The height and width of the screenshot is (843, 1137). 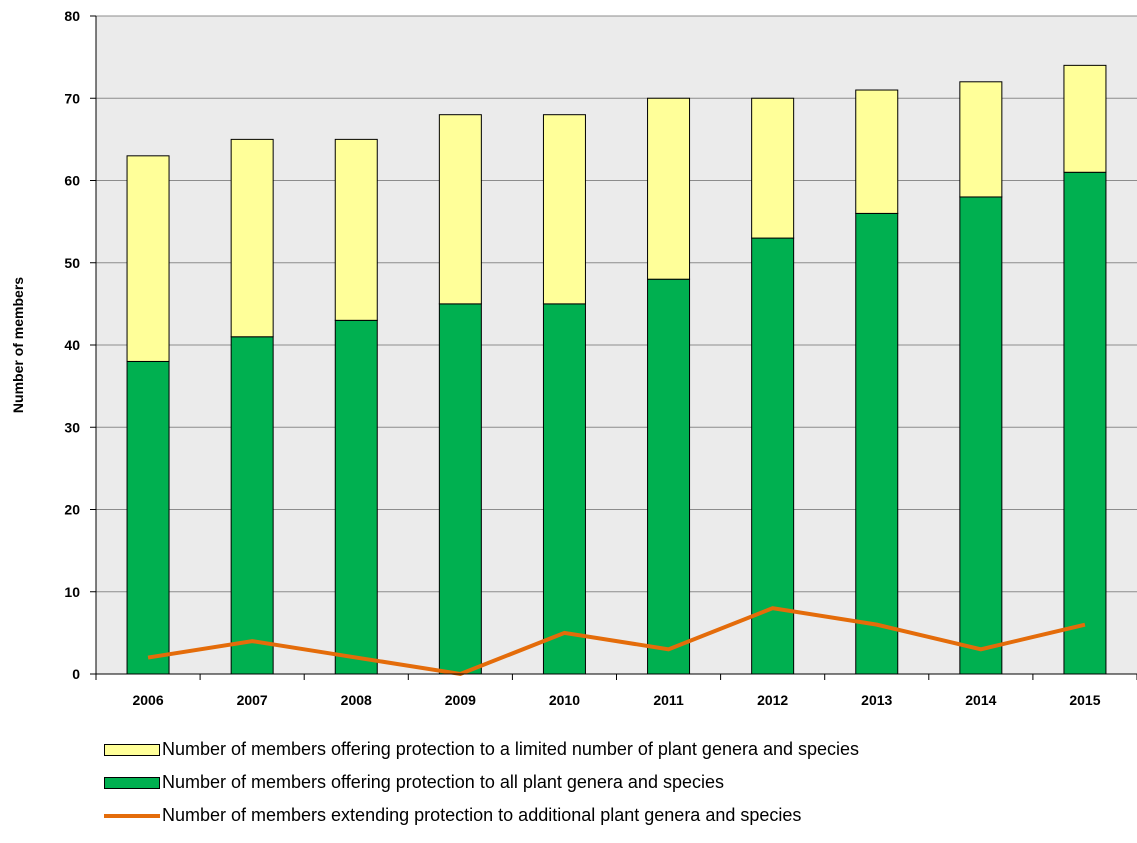 I want to click on x-tick-label: 2011, so click(x=668, y=700).